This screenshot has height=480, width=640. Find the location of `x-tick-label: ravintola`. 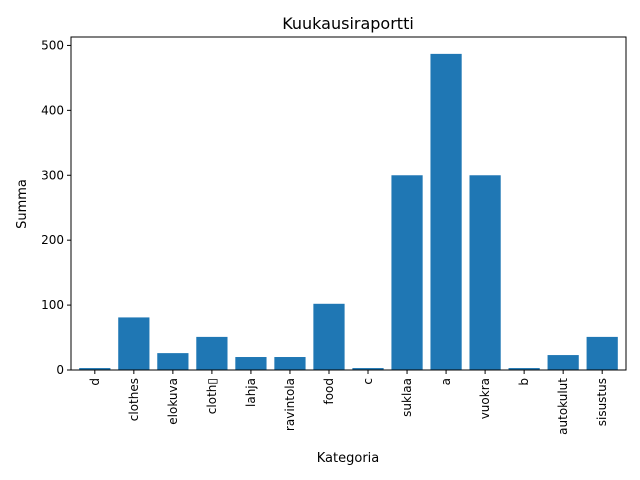

x-tick-label: ravintola is located at coordinates (290, 404).